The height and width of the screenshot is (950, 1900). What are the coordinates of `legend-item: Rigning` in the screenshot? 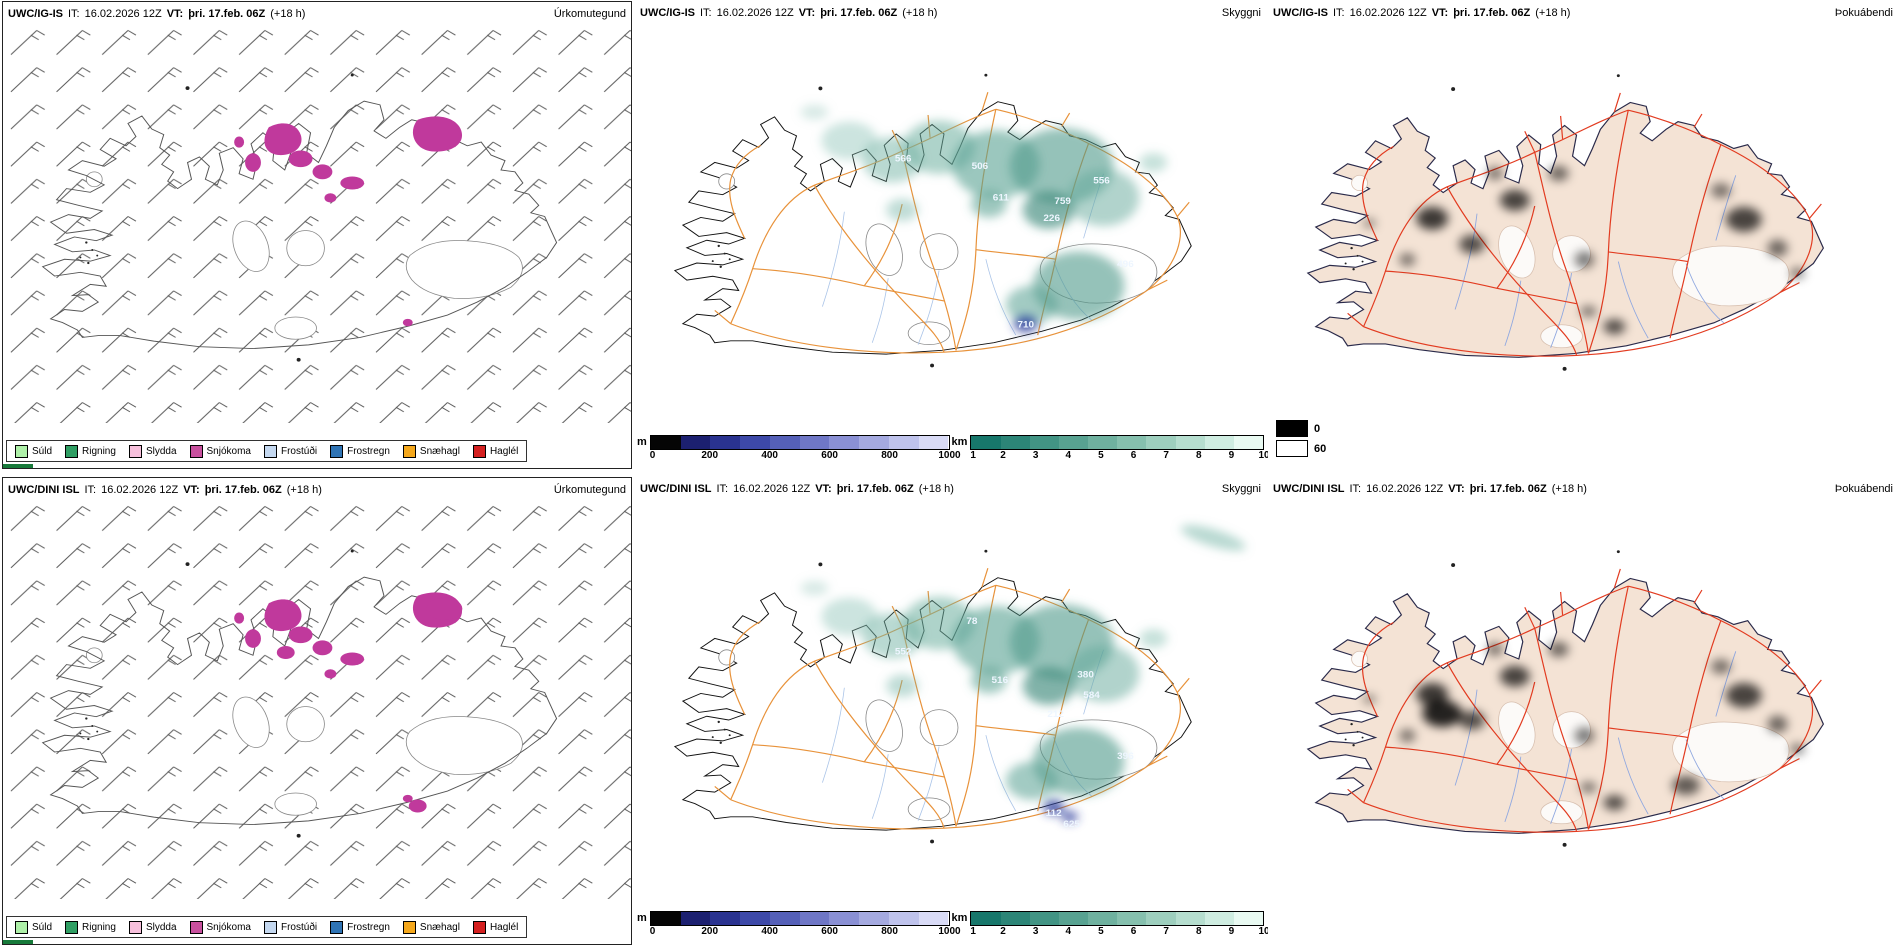 It's located at (90, 927).